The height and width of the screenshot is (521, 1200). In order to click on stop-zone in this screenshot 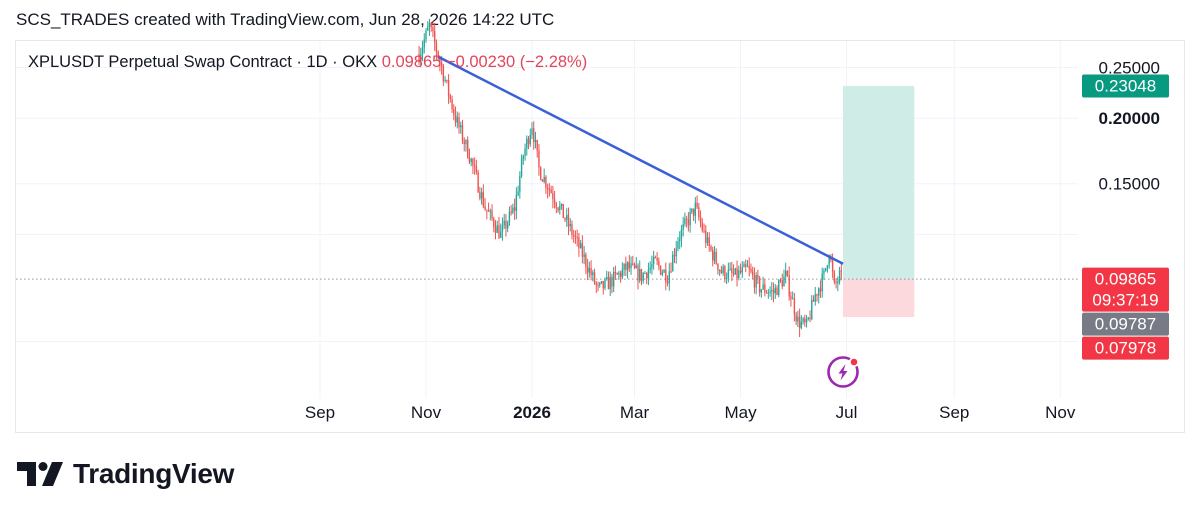, I will do `click(879, 298)`.